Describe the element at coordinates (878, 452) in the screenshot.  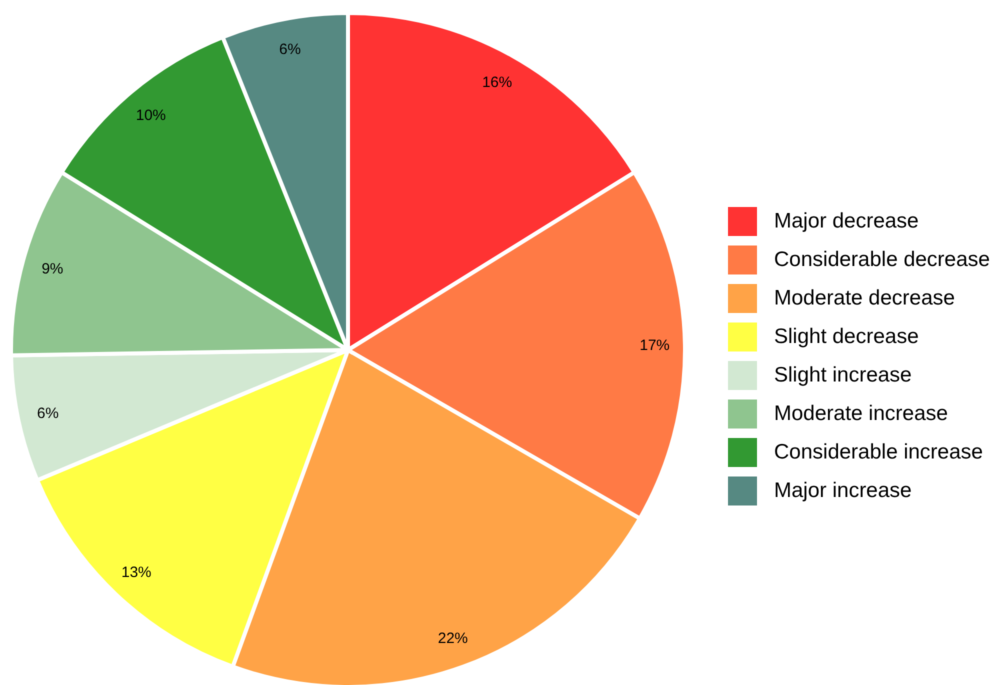
I see `legend-label: Considerable increase` at that location.